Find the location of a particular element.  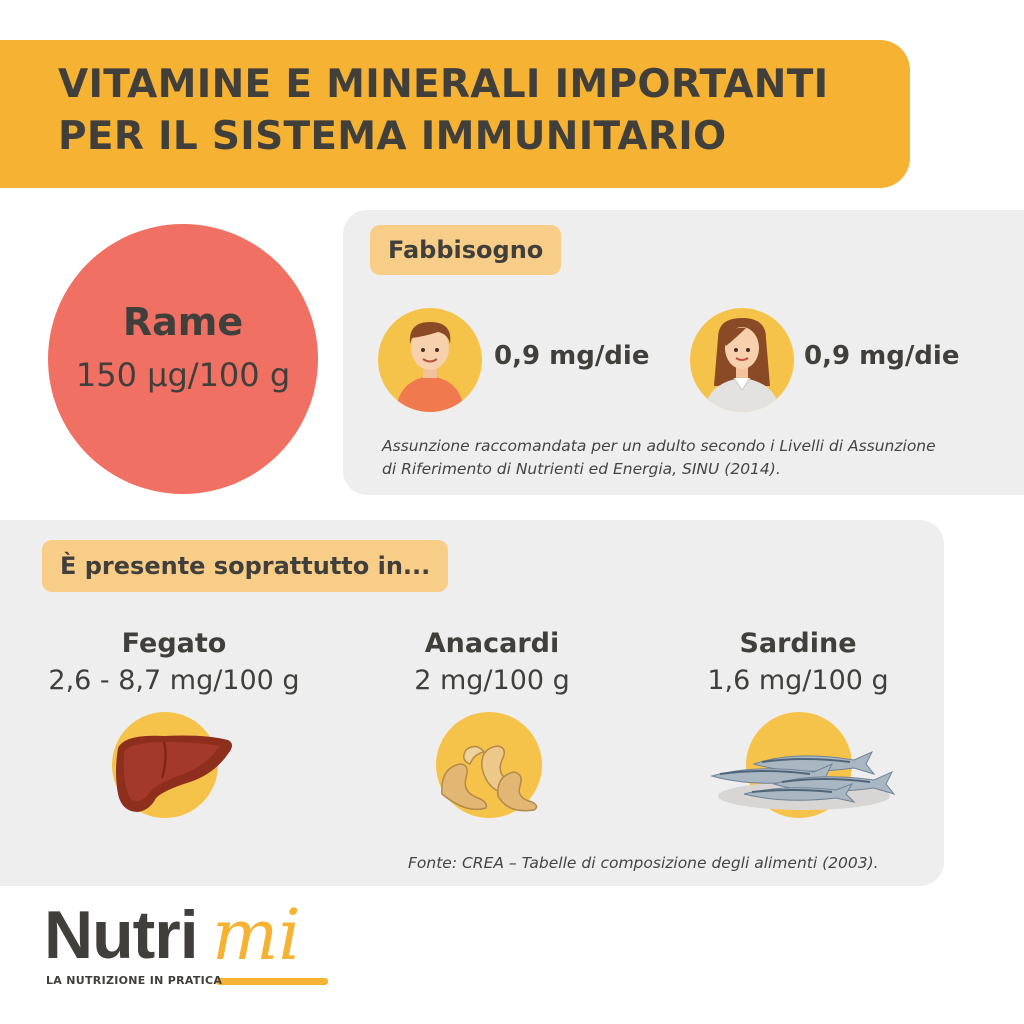

food-item: Fegato 2,6 - 8,7 mg/100 g is located at coordinates (174, 662).